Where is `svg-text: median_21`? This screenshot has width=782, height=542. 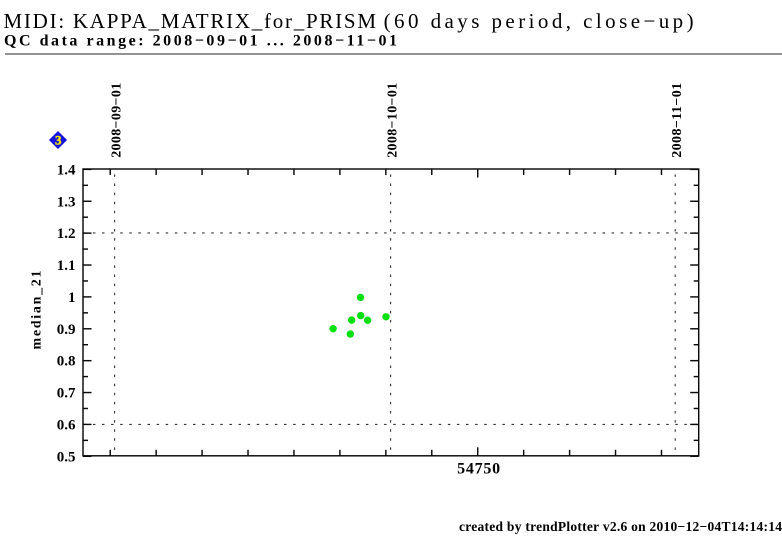
svg-text: median_21 is located at coordinates (37, 310).